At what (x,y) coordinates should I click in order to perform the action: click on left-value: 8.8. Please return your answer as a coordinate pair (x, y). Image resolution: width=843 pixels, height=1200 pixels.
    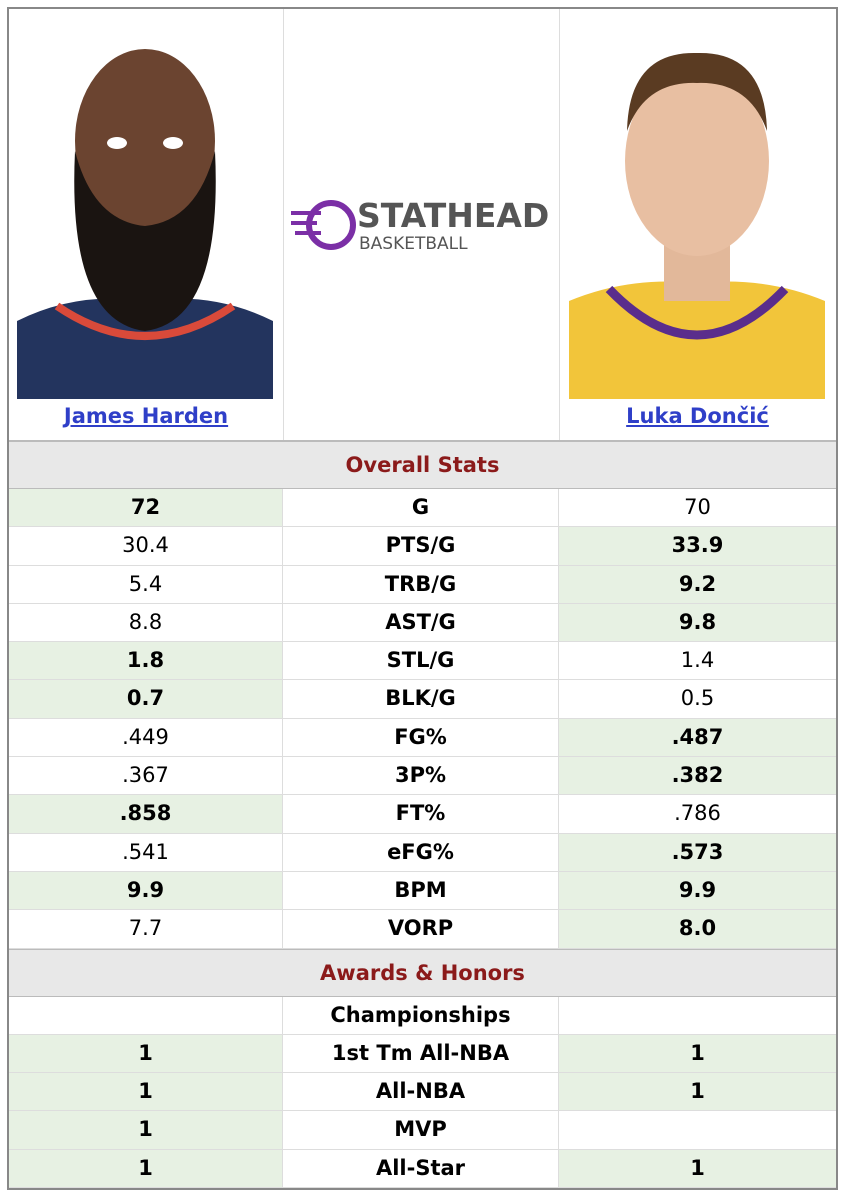
    Looking at the image, I should click on (146, 622).